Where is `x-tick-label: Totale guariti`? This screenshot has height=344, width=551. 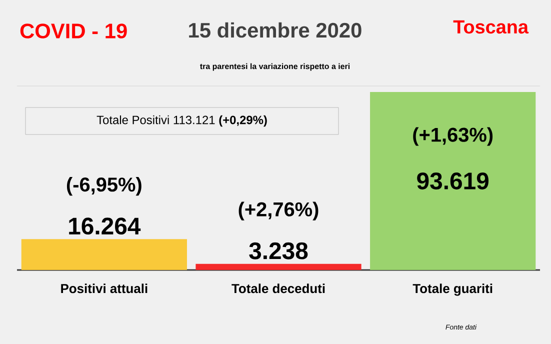 x-tick-label: Totale guariti is located at coordinates (452, 290).